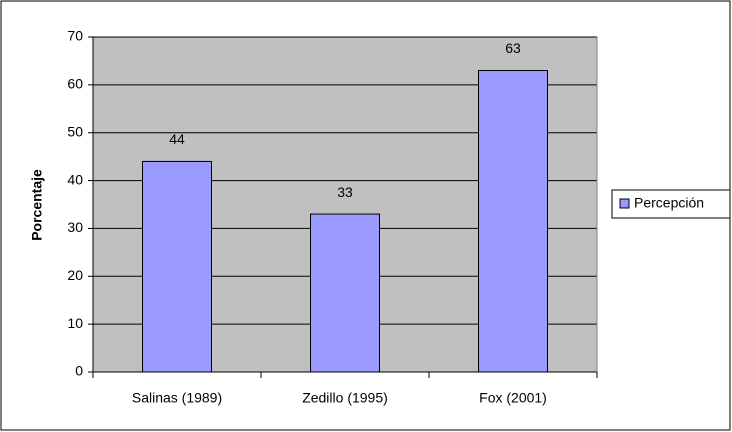 The width and height of the screenshot is (732, 432). I want to click on x-tick-label: Zedillo (1995), so click(345, 398).